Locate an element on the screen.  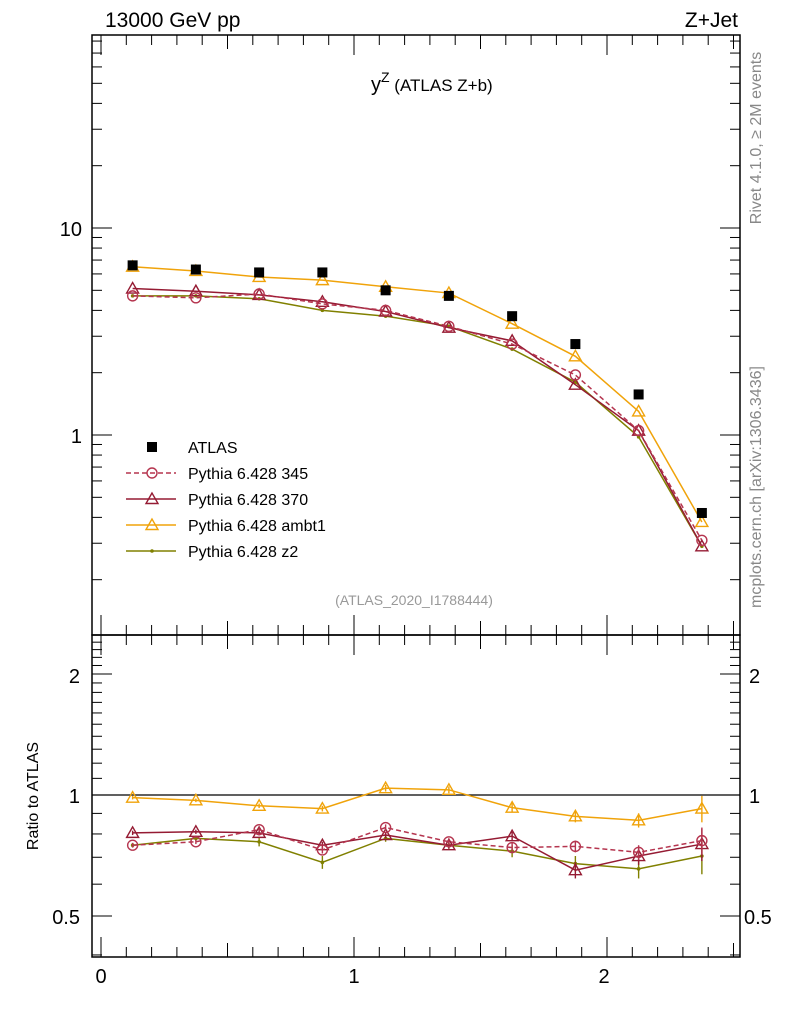
analysis-label: (ATLAS_2020_I1788444) is located at coordinates (414, 600).